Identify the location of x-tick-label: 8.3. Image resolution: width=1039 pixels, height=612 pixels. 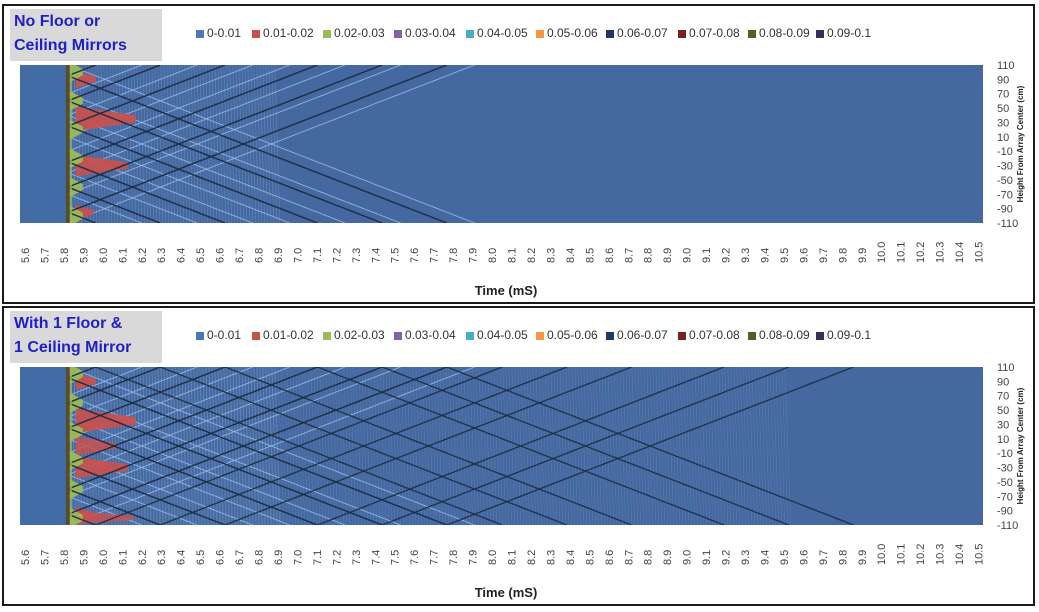
(551, 557).